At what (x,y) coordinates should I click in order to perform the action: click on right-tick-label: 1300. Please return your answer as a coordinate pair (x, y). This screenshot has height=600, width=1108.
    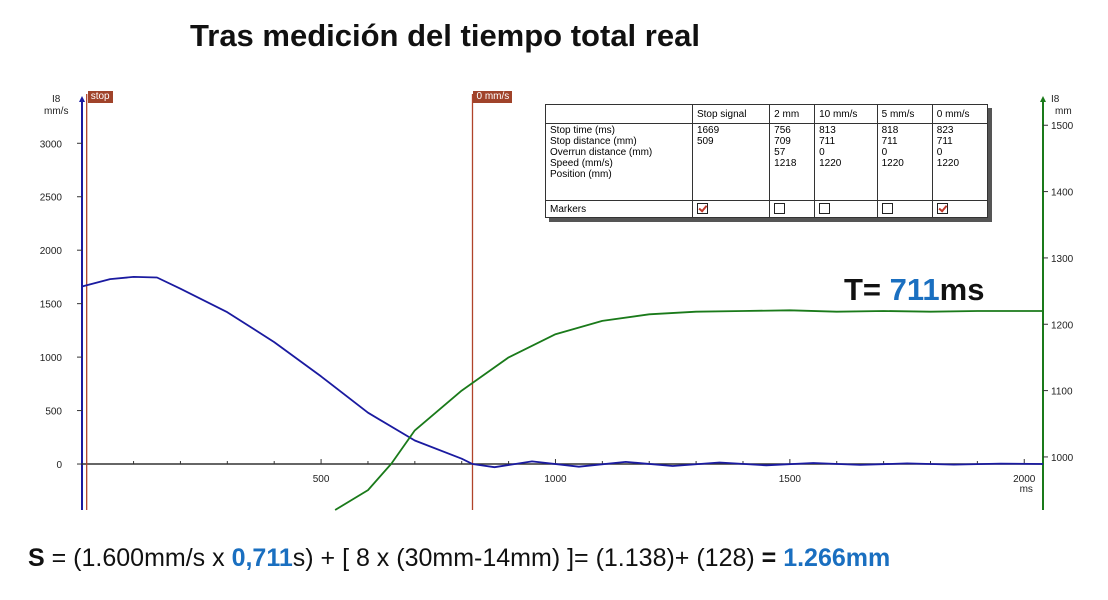
    Looking at the image, I should click on (1062, 259).